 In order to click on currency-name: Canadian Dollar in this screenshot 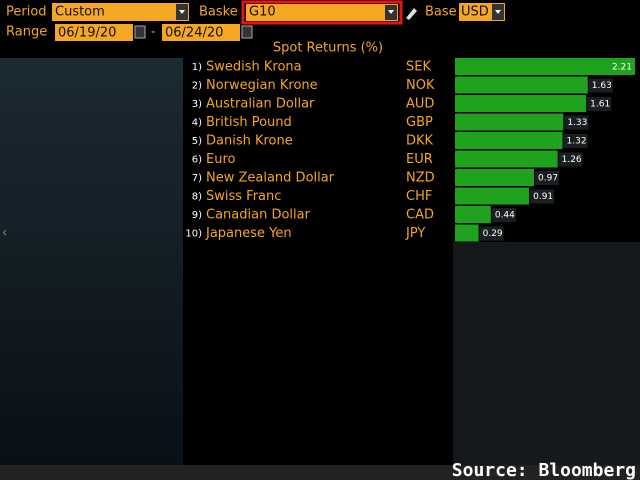, I will do `click(258, 215)`.